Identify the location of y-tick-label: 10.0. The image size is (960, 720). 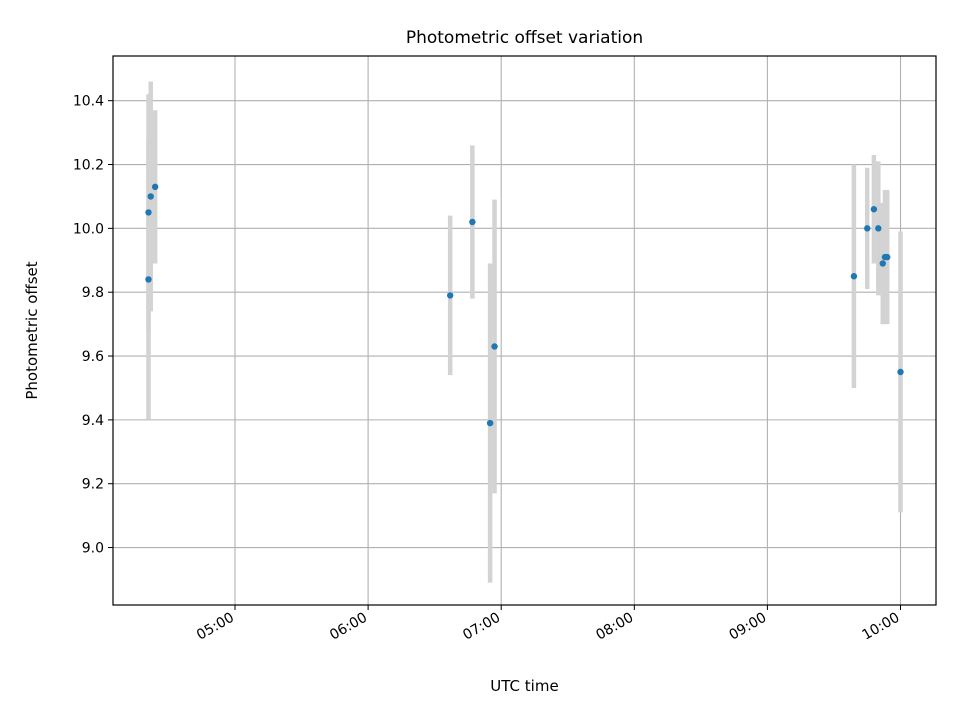
(88, 229).